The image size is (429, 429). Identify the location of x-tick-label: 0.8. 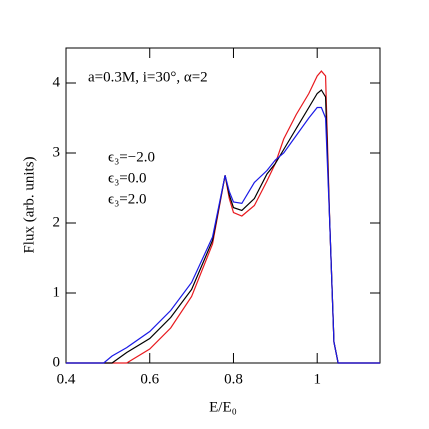
(233, 379).